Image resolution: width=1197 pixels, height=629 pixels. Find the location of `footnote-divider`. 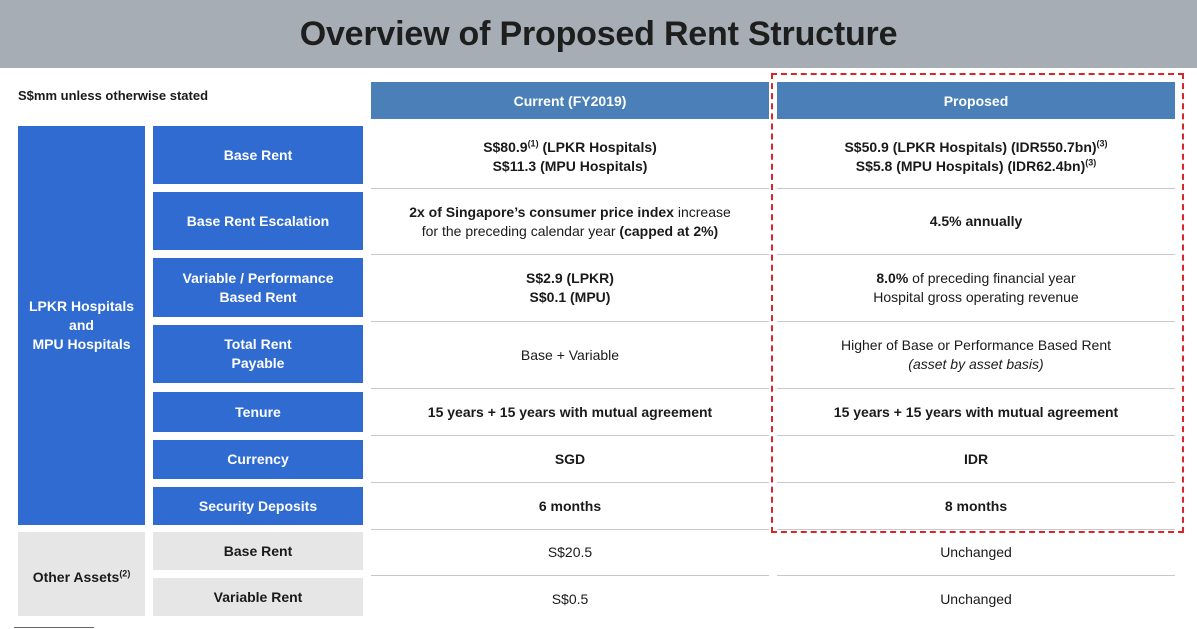

footnote-divider is located at coordinates (54, 627).